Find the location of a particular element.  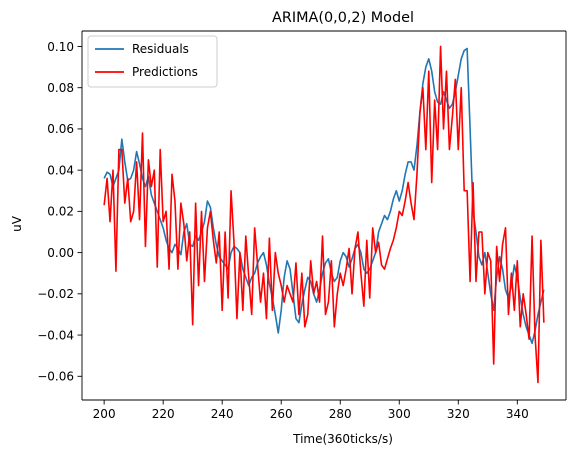

x-axis-title: Time(360ticks/s) is located at coordinates (342, 439).